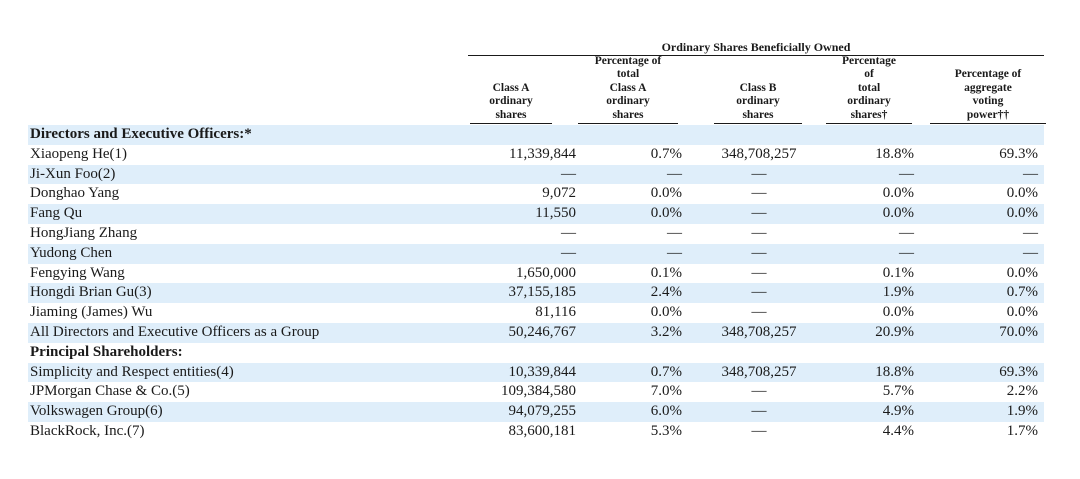 The height and width of the screenshot is (479, 1080). I want to click on table-cell: 5.7%, so click(898, 391).